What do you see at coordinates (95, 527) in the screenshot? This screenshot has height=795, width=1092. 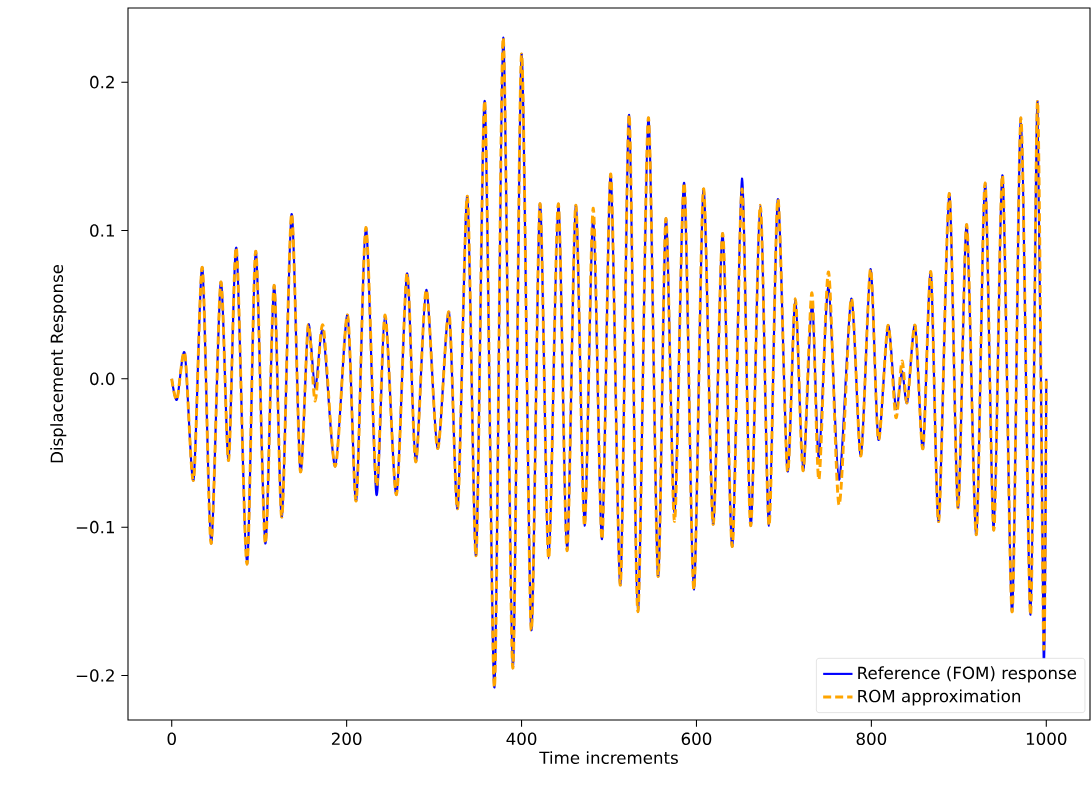 I see `y-tick-label: −0.1` at bounding box center [95, 527].